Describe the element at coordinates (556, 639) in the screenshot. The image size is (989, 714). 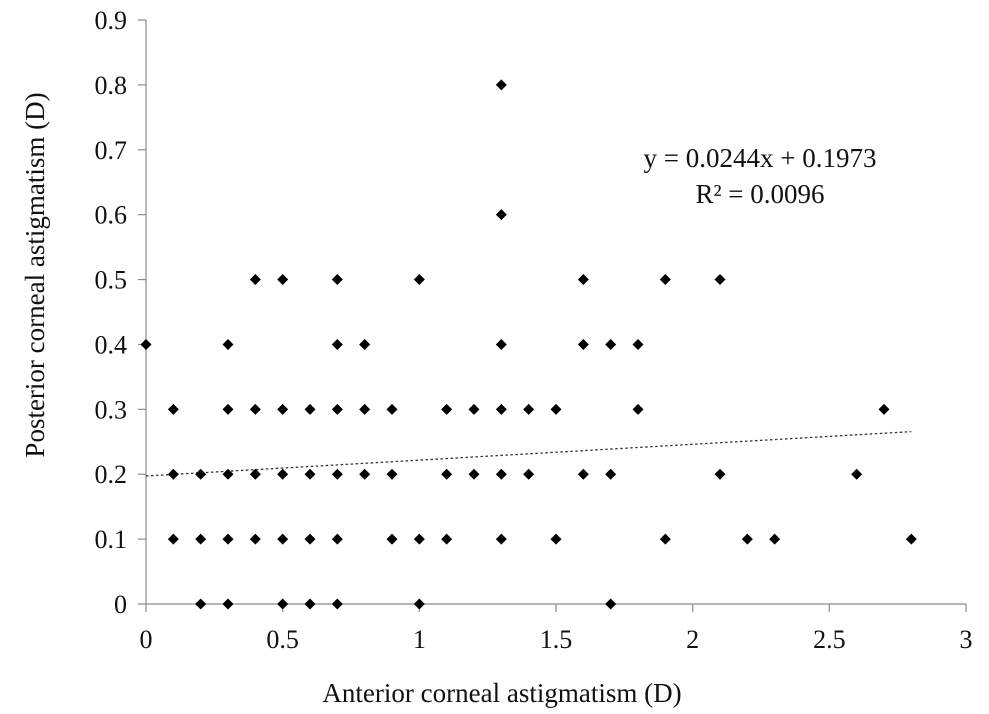
I see `x-tick-label: 1.5` at that location.